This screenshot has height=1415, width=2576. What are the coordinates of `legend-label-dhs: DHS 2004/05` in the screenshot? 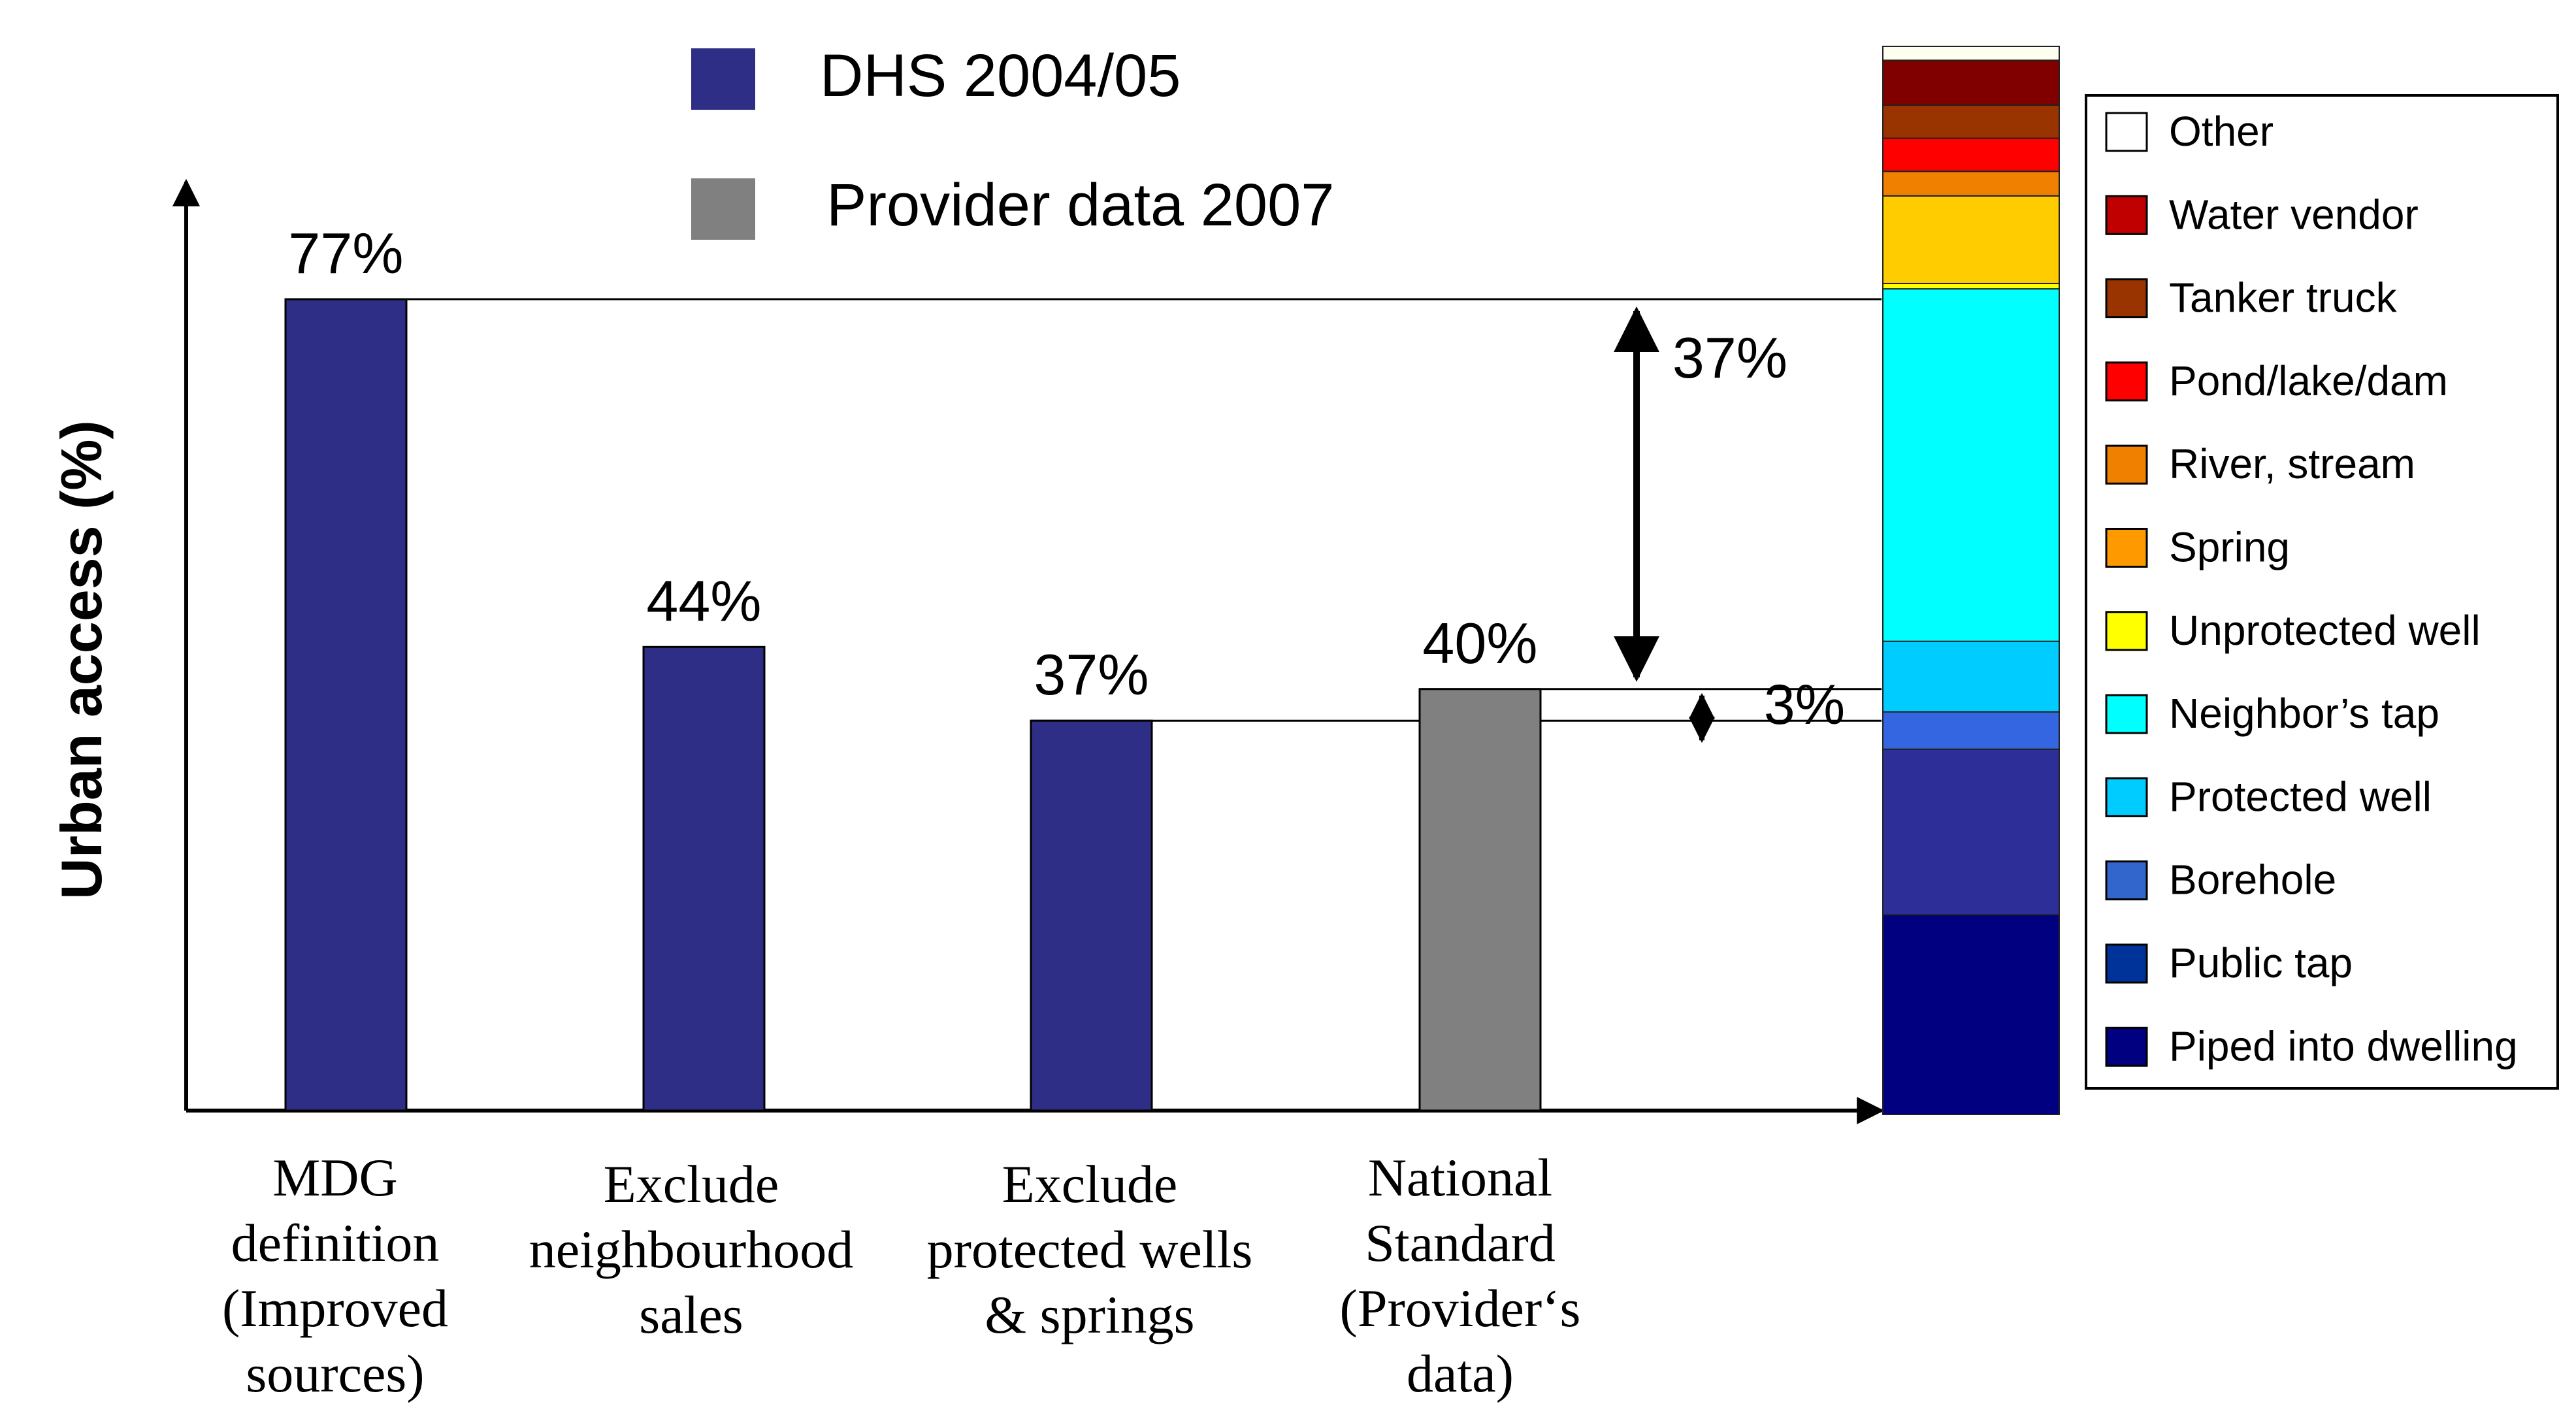 It's located at (1000, 75).